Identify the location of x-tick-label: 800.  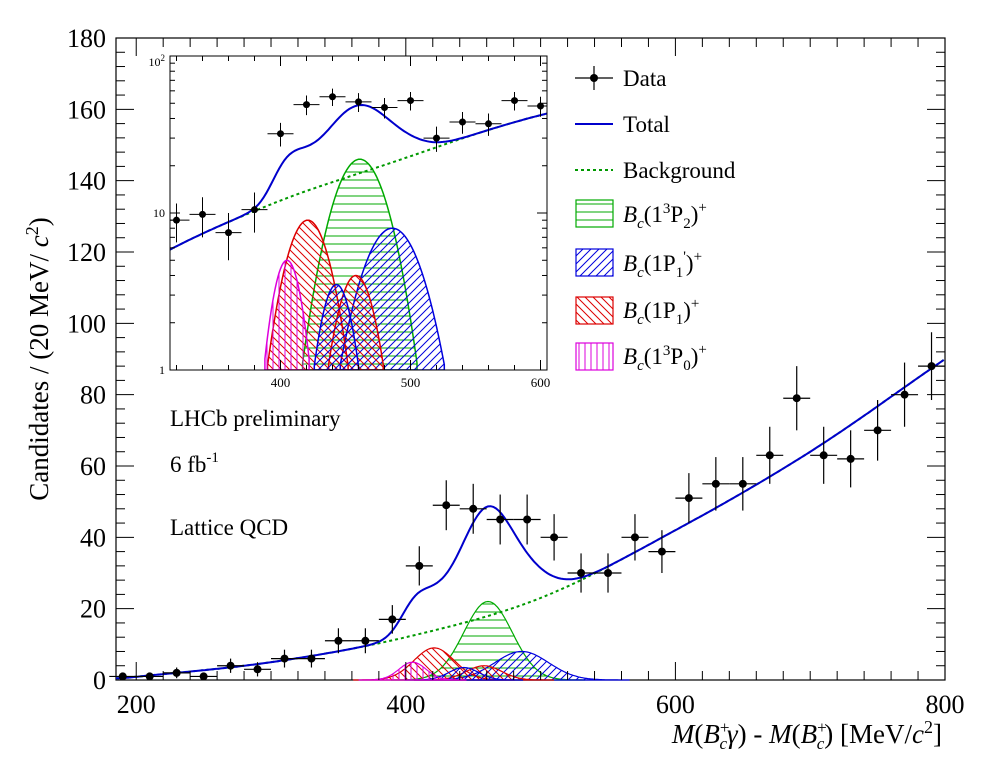
(945, 704).